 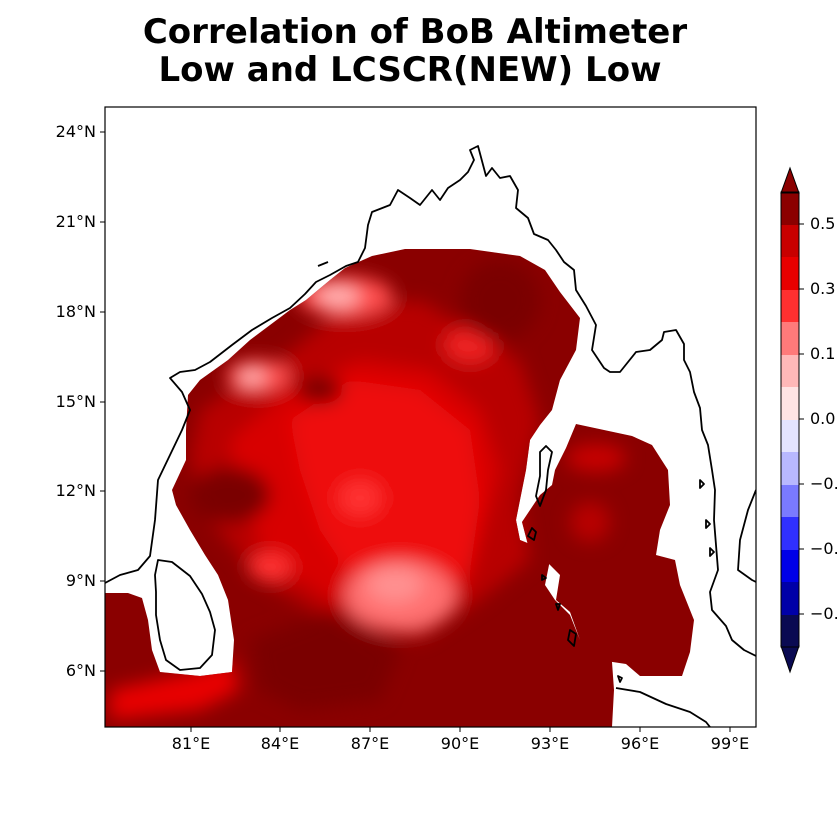 I want to click on lat-label-24: 24°N, so click(x=75, y=131).